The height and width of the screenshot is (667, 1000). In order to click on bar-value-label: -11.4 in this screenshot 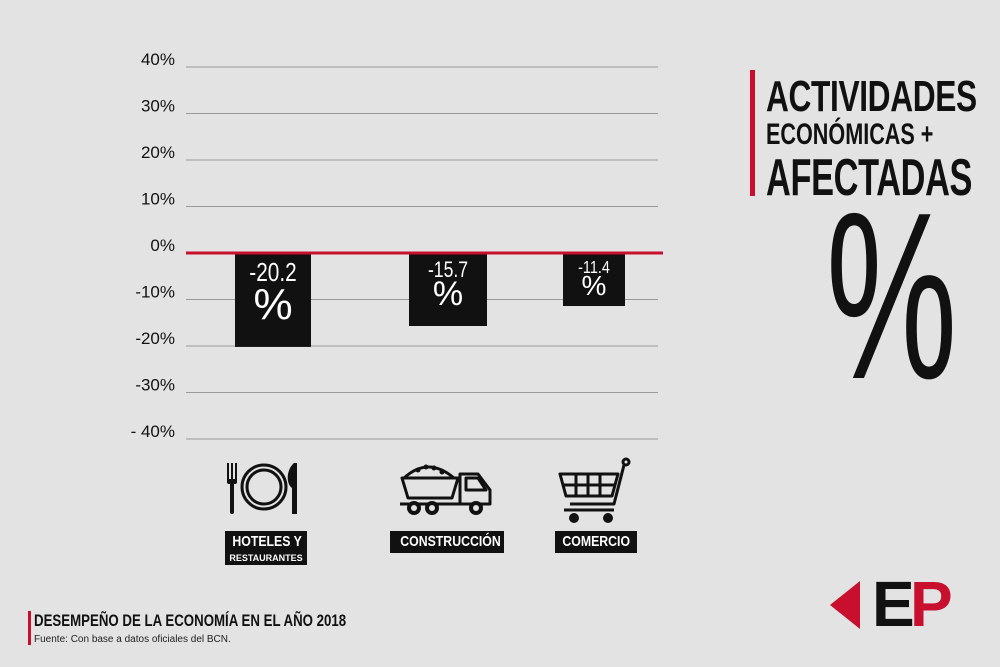, I will do `click(594, 268)`.